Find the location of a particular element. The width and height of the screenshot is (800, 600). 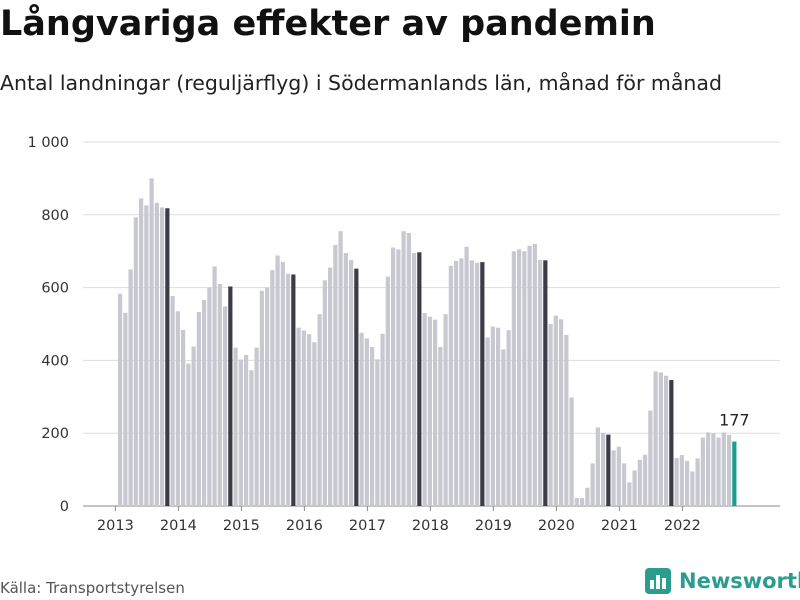

y-tick-label: 400 is located at coordinates (55, 361).